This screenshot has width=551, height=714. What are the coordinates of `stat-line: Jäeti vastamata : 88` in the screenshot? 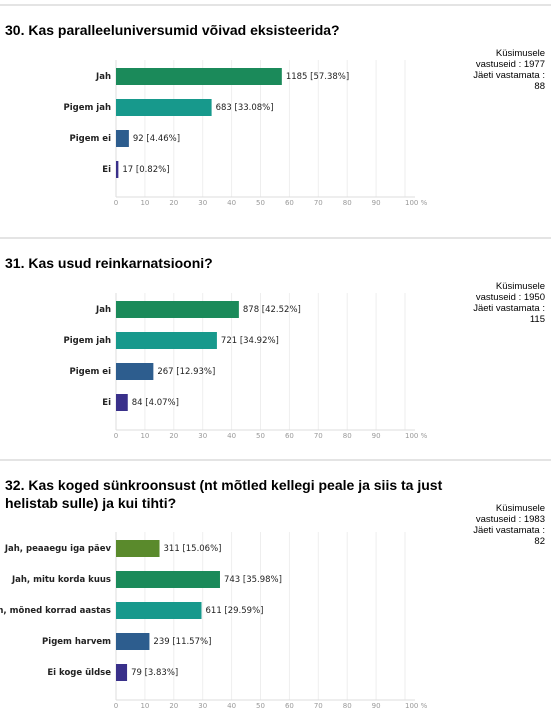 It's located at (509, 81).